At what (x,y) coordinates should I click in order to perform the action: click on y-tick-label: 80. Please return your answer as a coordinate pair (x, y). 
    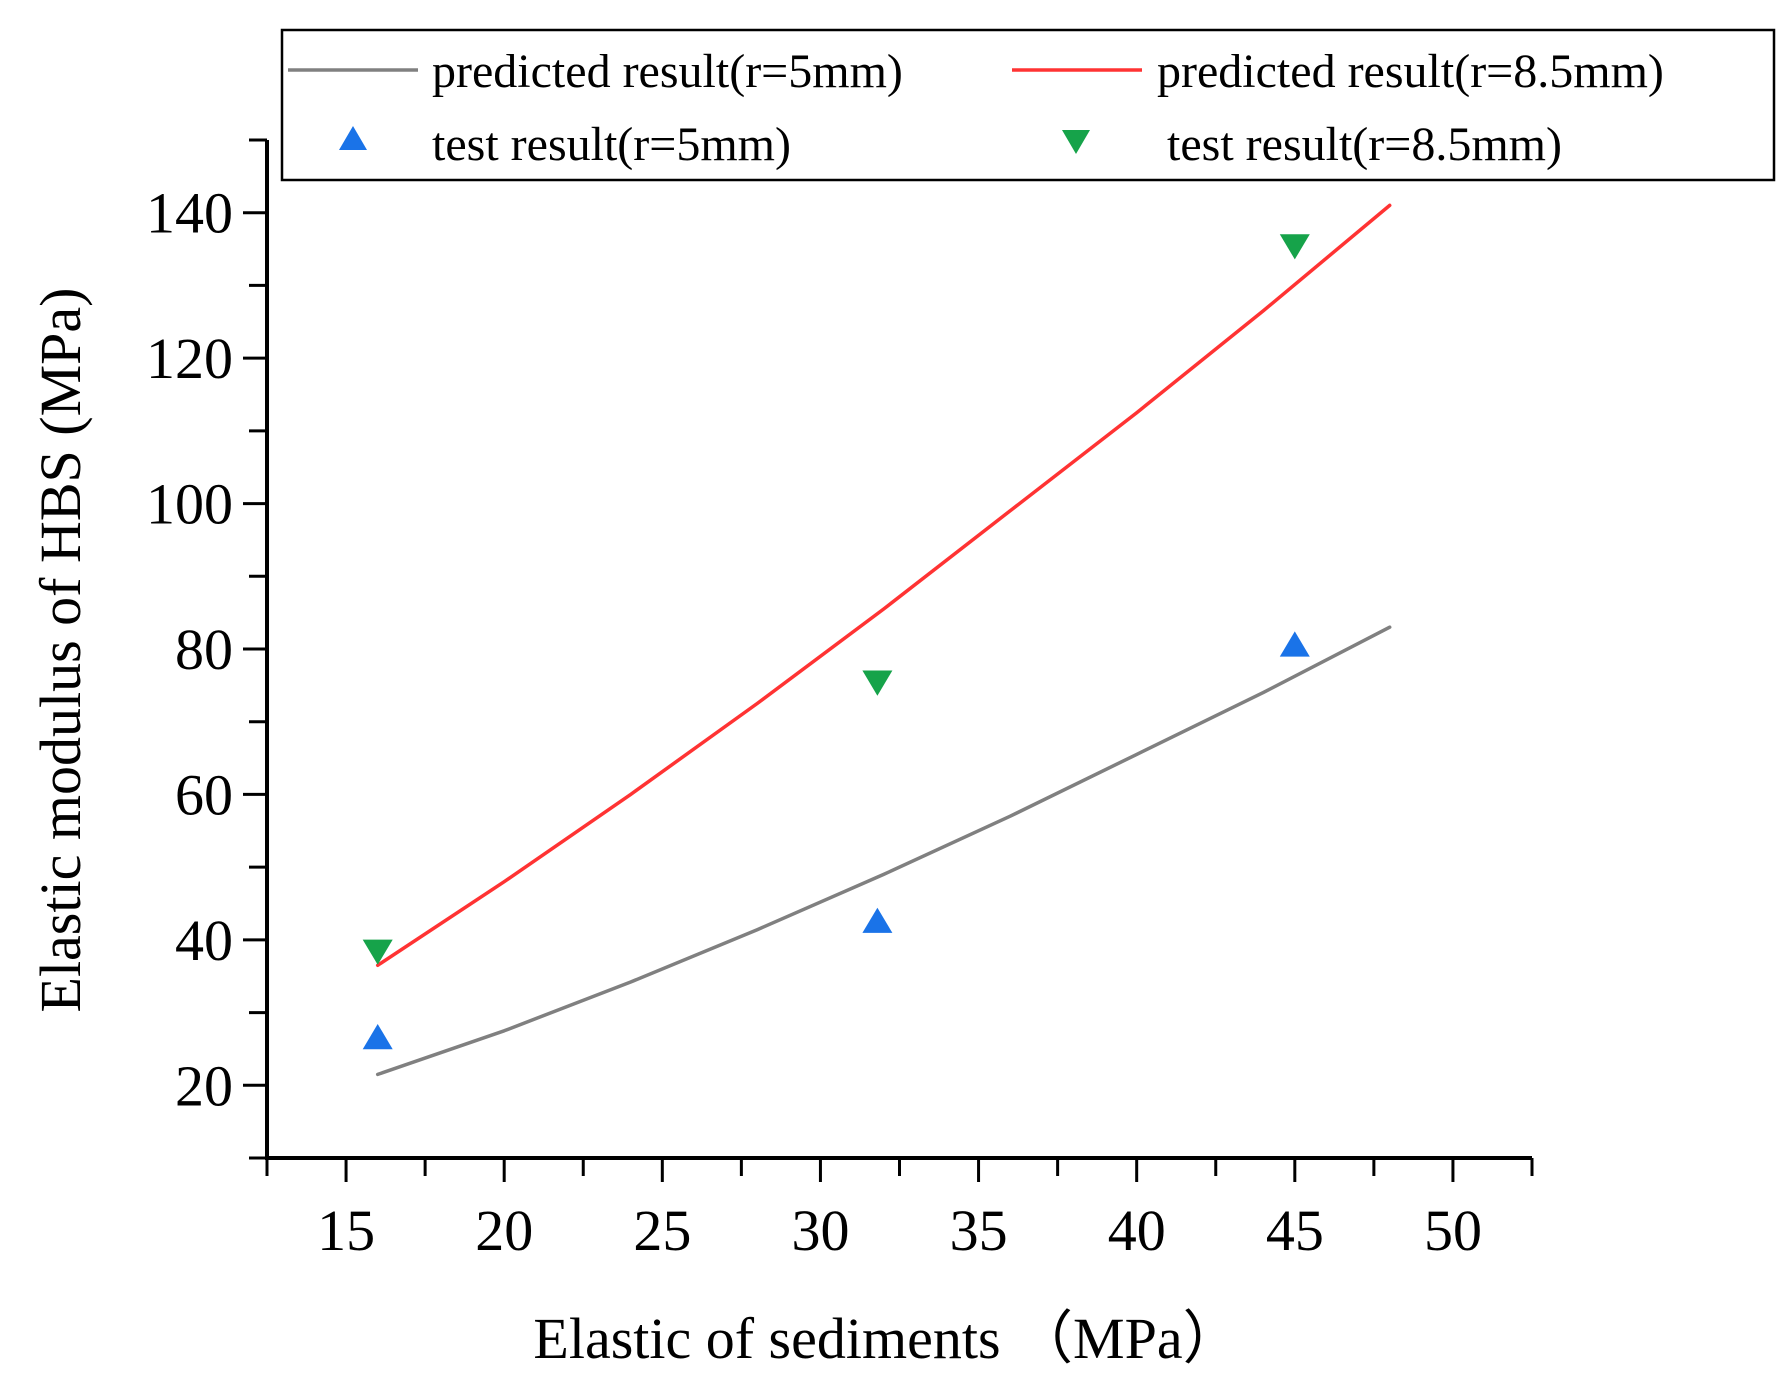
    Looking at the image, I should click on (204, 649).